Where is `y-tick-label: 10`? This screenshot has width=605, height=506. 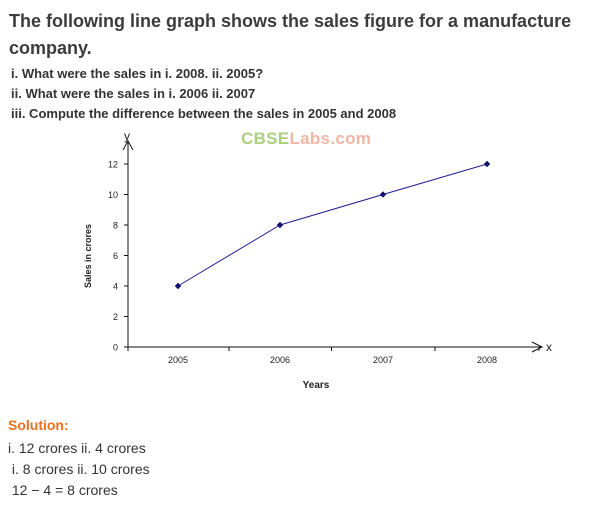
y-tick-label: 10 is located at coordinates (113, 195).